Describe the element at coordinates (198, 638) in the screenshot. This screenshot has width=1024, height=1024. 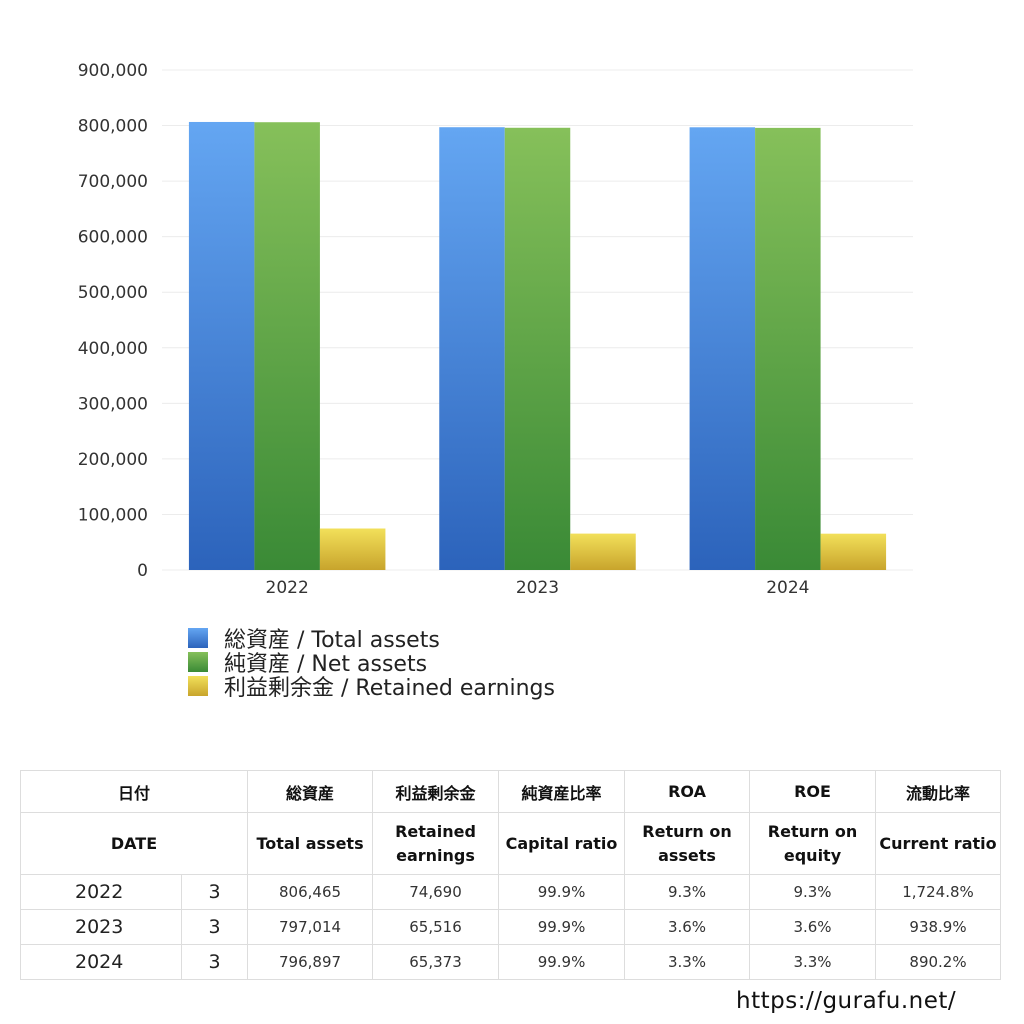
I see `legend-swatch-total-assets` at that location.